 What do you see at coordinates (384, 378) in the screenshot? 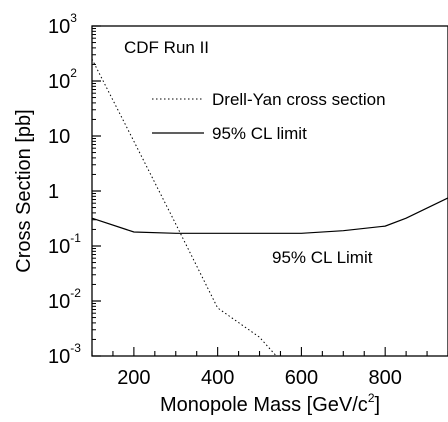
I see `x-tick-label: 800` at bounding box center [384, 378].